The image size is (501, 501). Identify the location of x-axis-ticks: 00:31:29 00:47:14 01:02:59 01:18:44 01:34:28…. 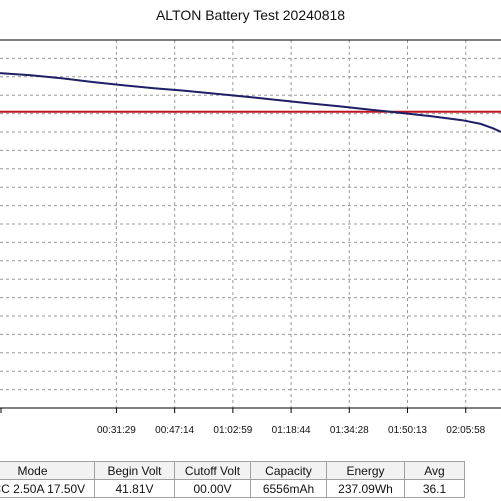
(243, 422).